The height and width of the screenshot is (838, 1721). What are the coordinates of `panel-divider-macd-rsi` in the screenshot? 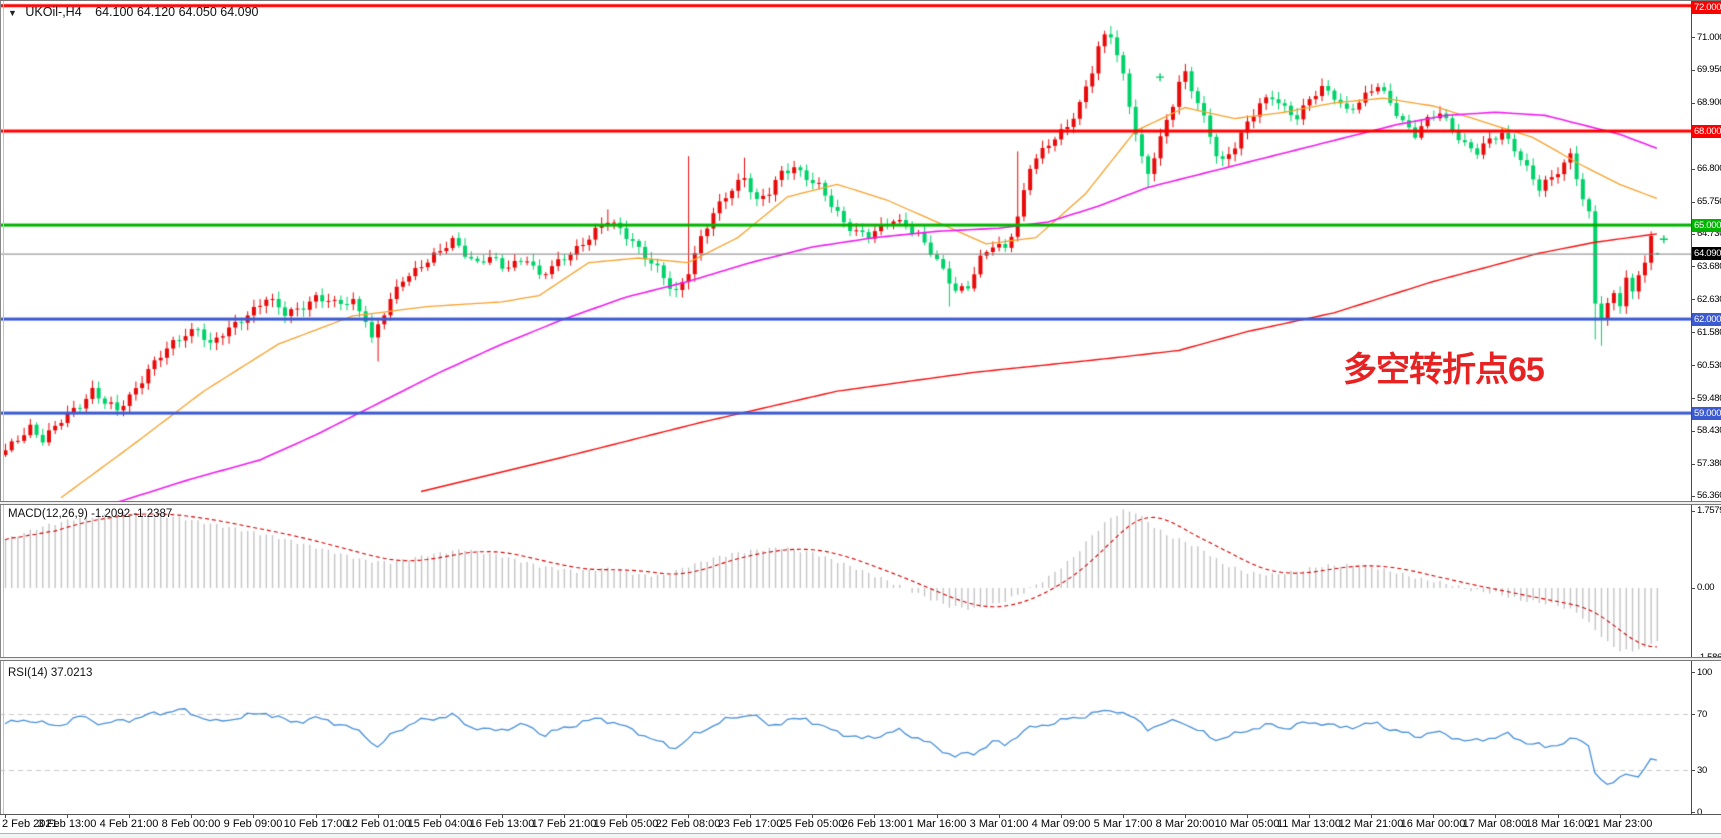 It's located at (860, 659).